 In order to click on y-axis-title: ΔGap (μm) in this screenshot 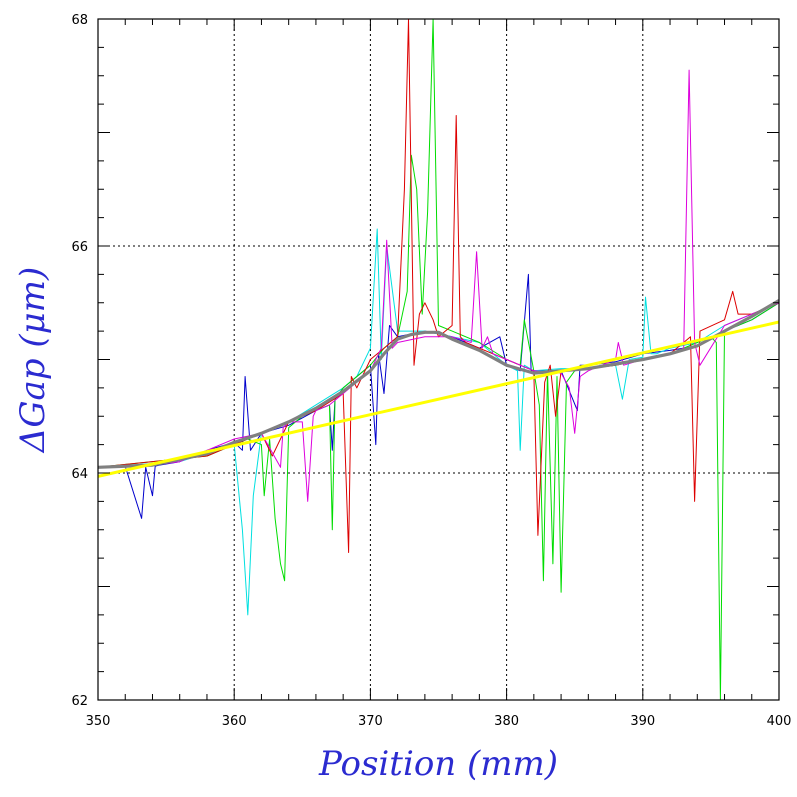, I will do `click(33, 360)`.